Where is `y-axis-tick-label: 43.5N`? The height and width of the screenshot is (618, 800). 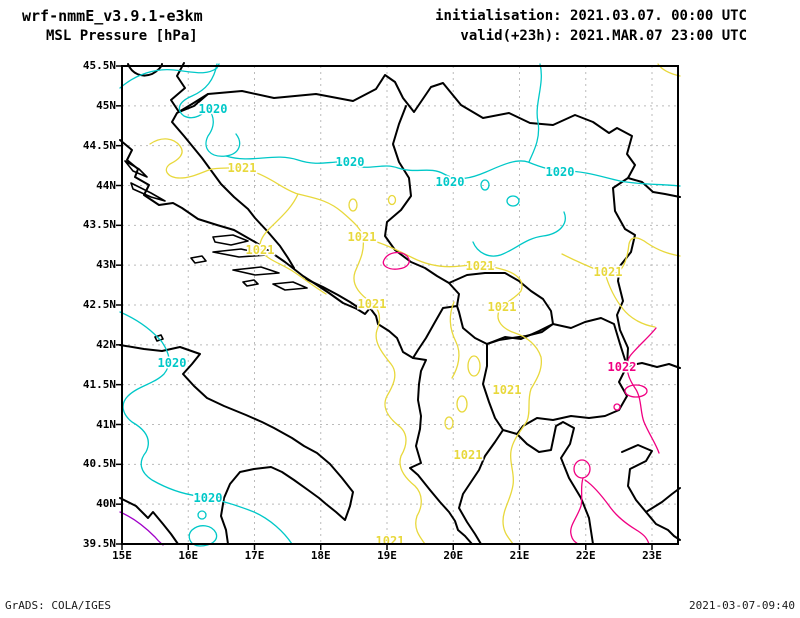
y-axis-tick-label: 43.5N is located at coordinates (99, 225).